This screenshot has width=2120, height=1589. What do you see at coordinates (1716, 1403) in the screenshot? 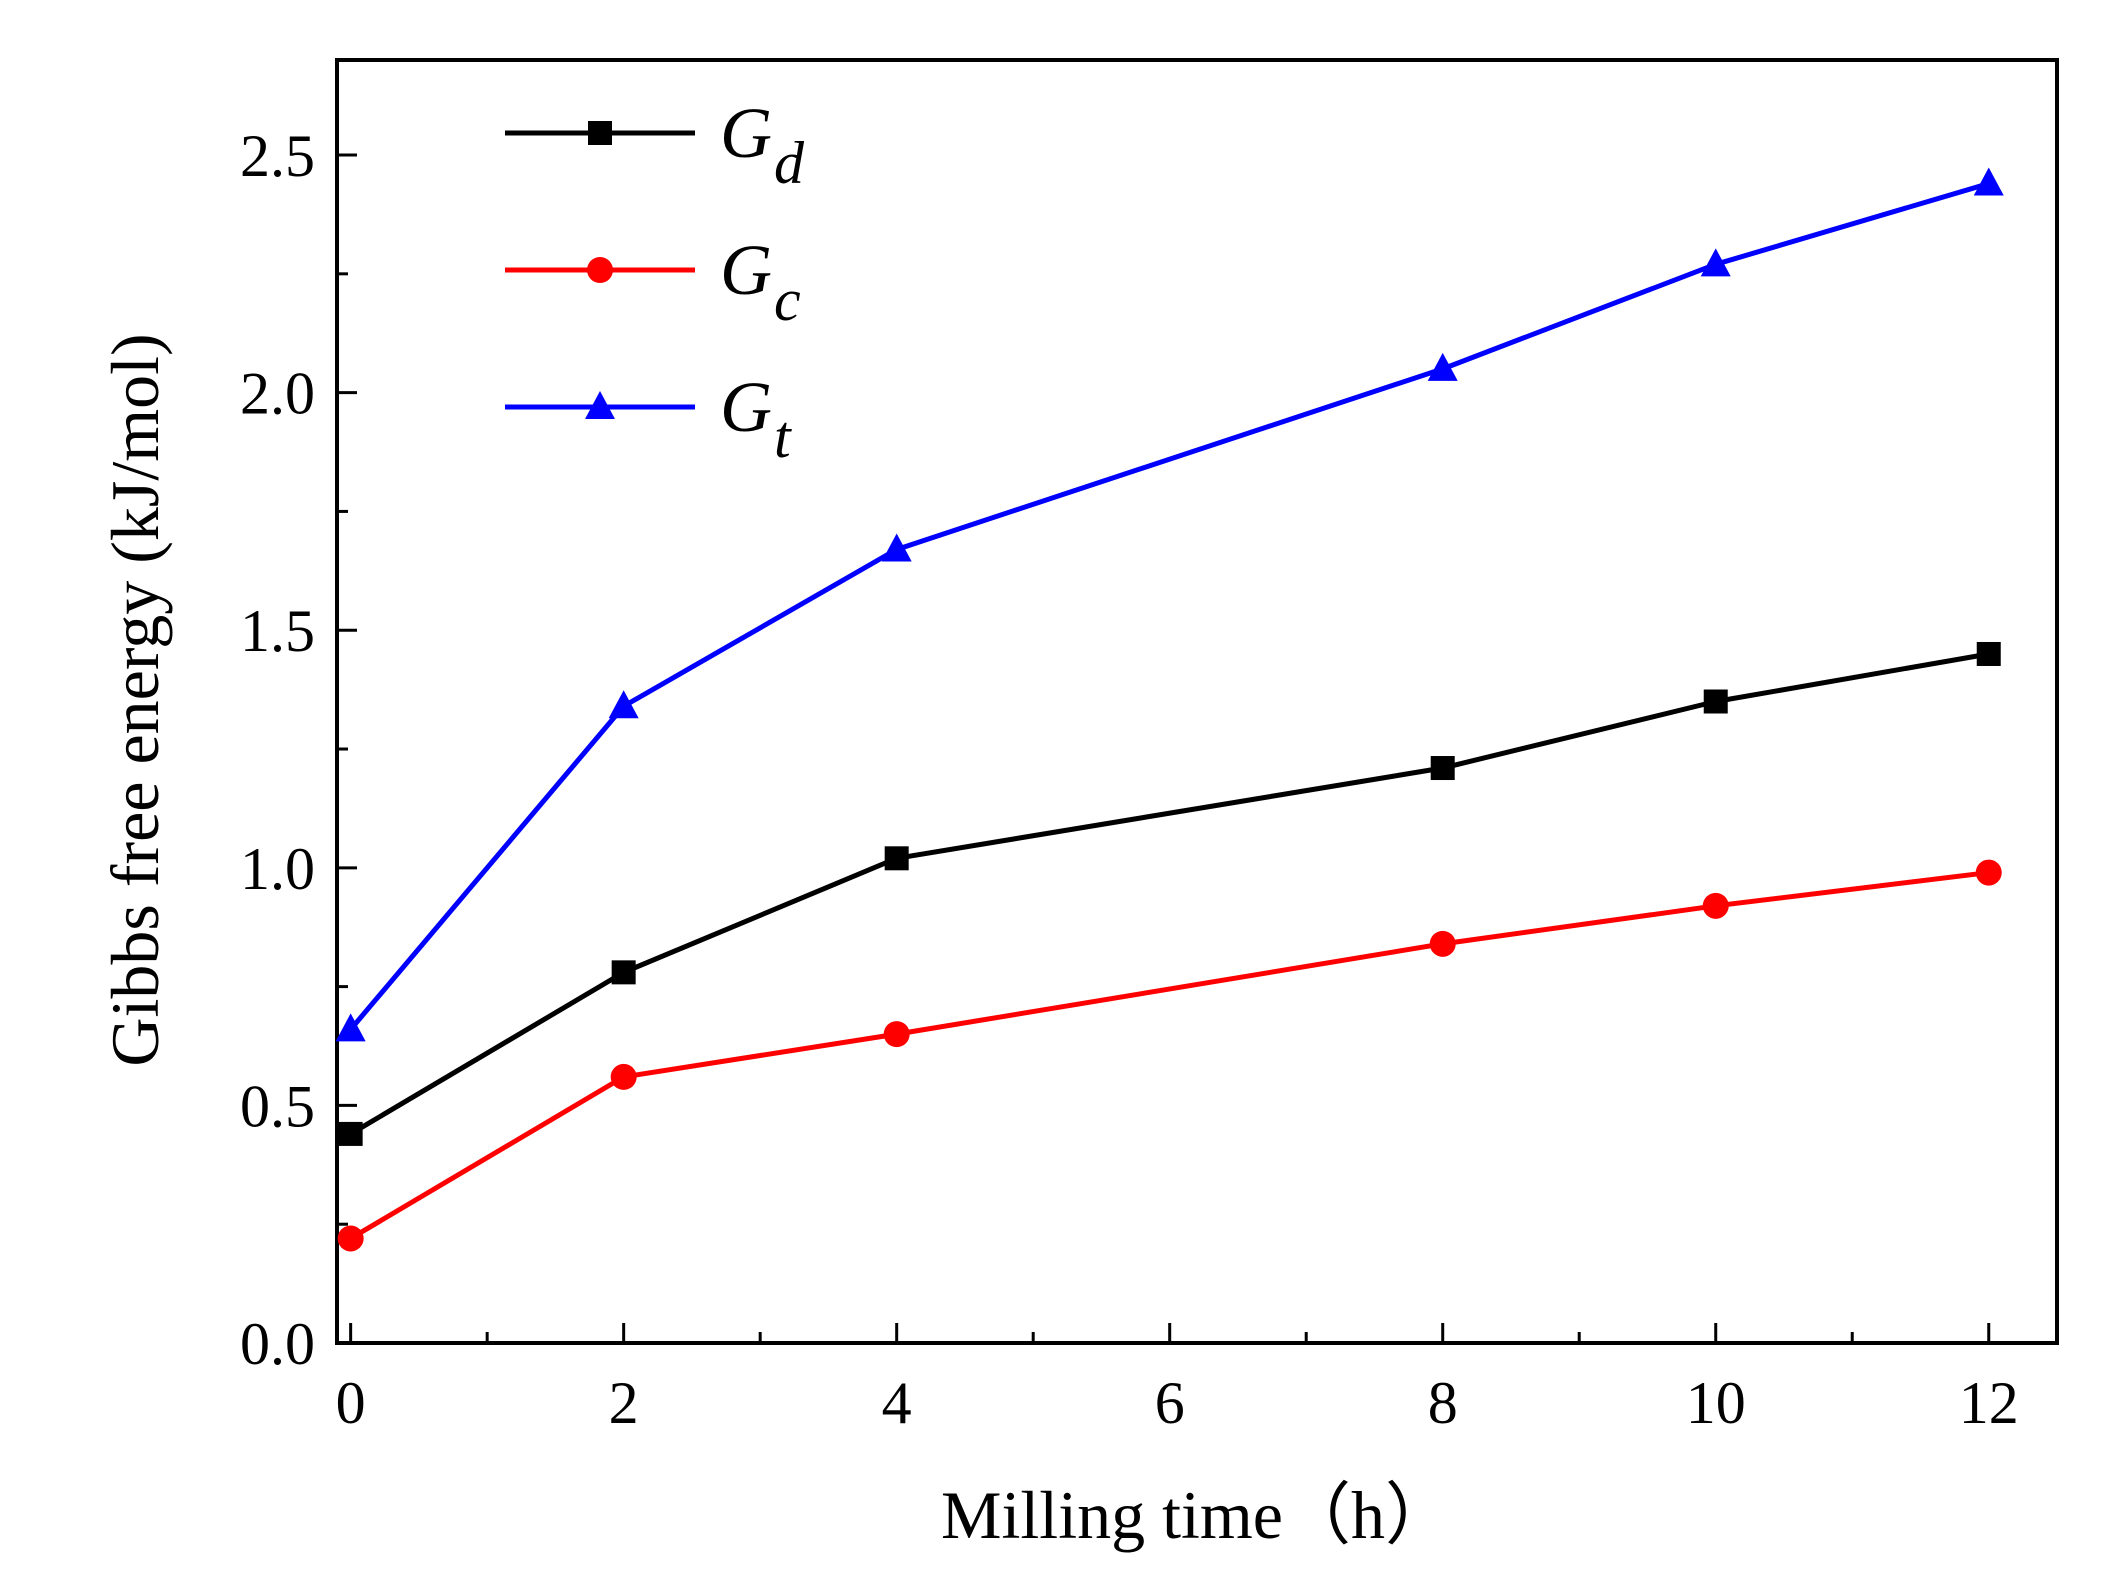
I see `x-tick-label: 10` at bounding box center [1716, 1403].